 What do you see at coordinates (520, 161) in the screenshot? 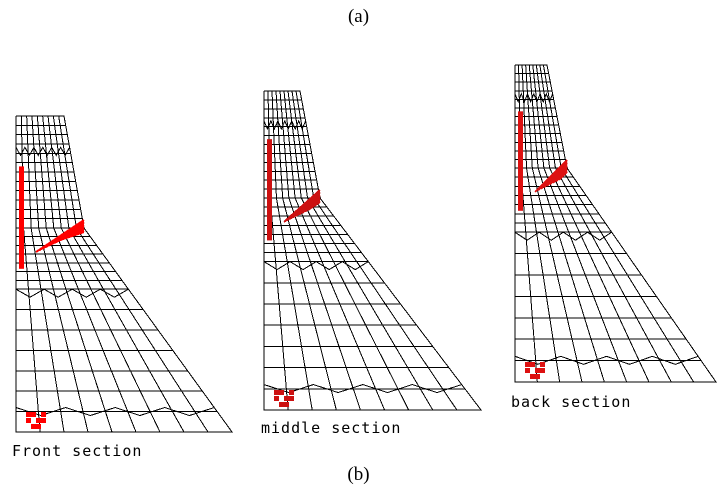
I see `back-crack-band` at bounding box center [520, 161].